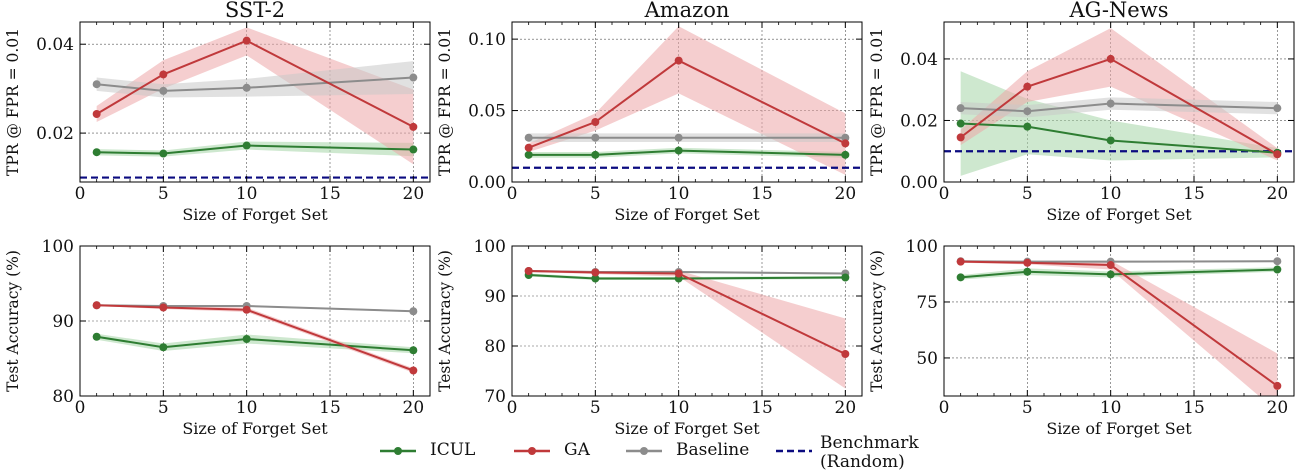 The height and width of the screenshot is (472, 1301). I want to click on panel-title: SST-2, so click(255, 11).